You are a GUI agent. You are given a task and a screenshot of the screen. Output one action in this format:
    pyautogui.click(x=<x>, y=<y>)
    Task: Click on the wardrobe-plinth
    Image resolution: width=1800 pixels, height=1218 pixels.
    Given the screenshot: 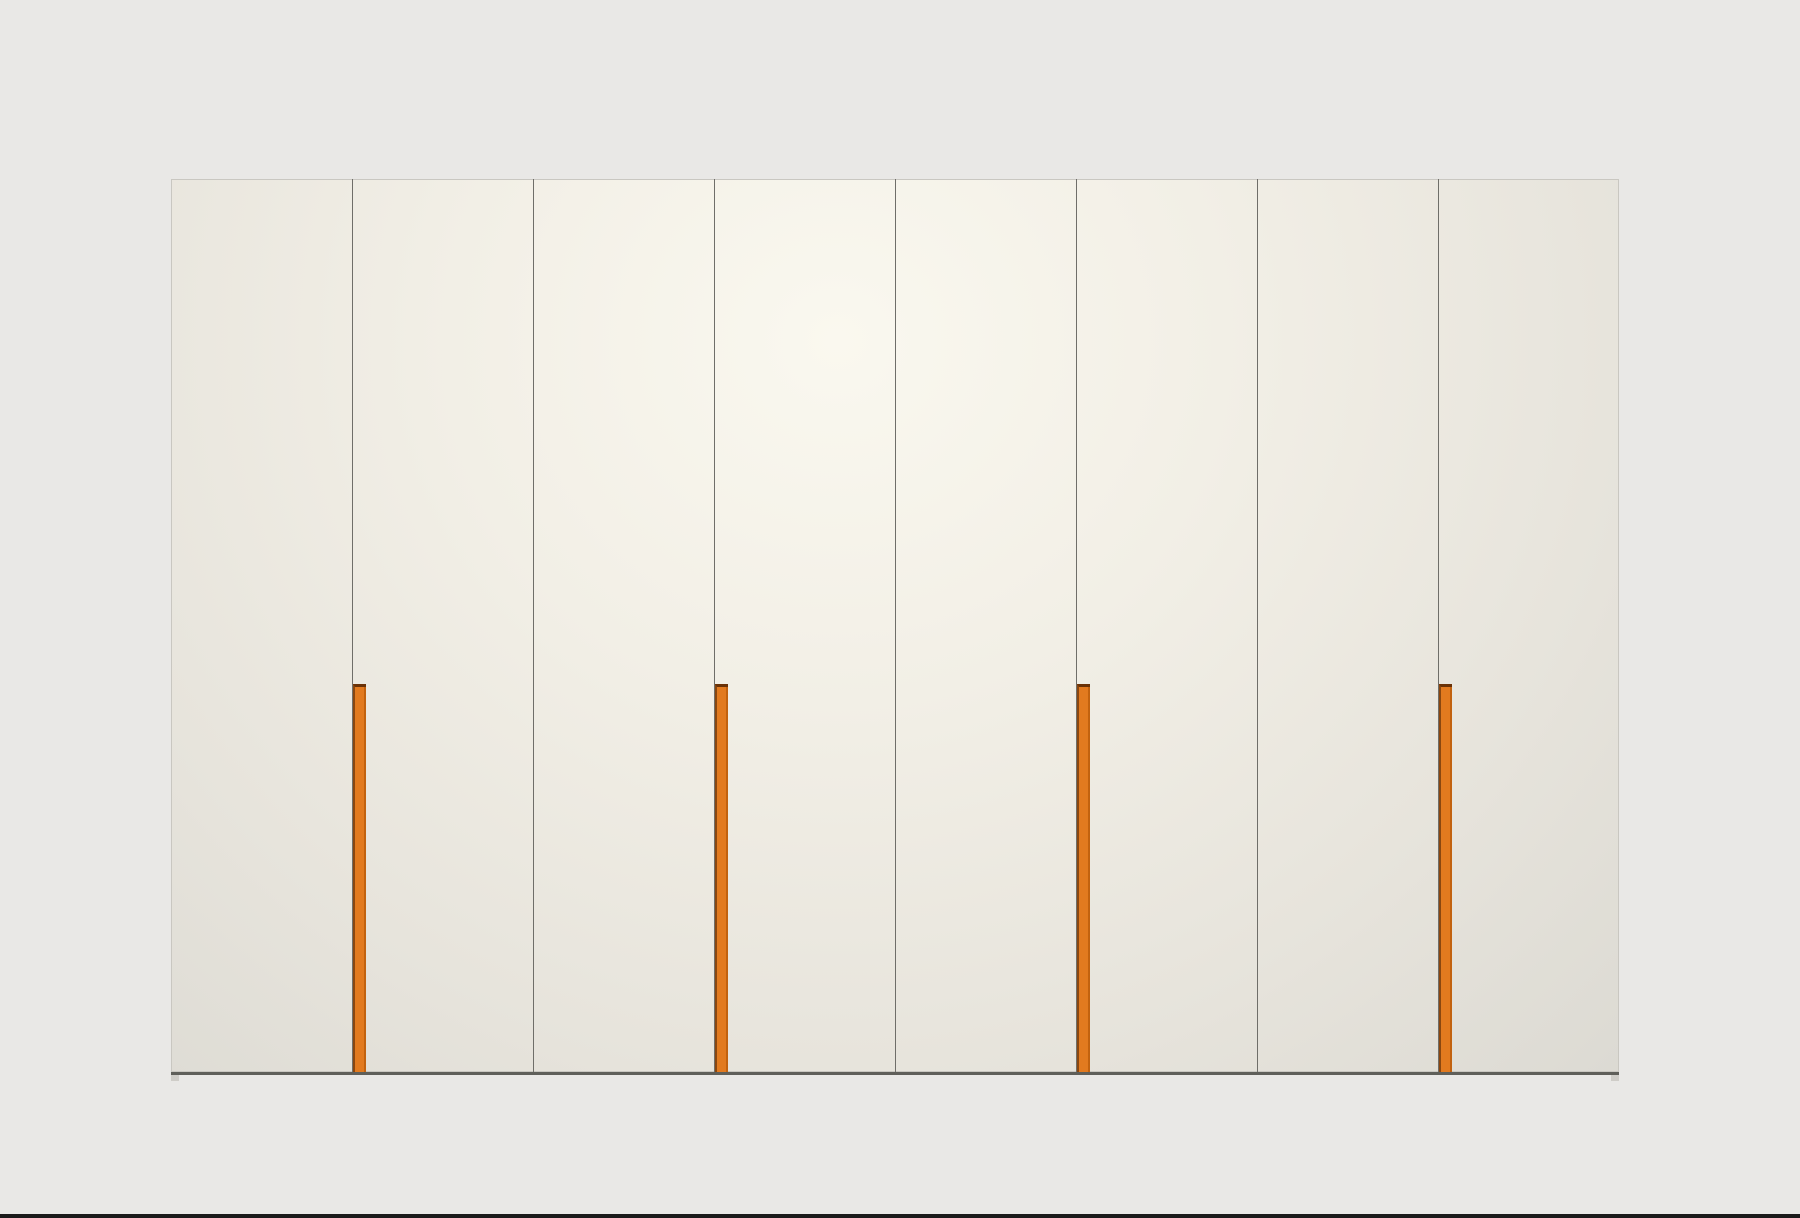 What is the action you would take?
    pyautogui.click(x=895, y=1073)
    